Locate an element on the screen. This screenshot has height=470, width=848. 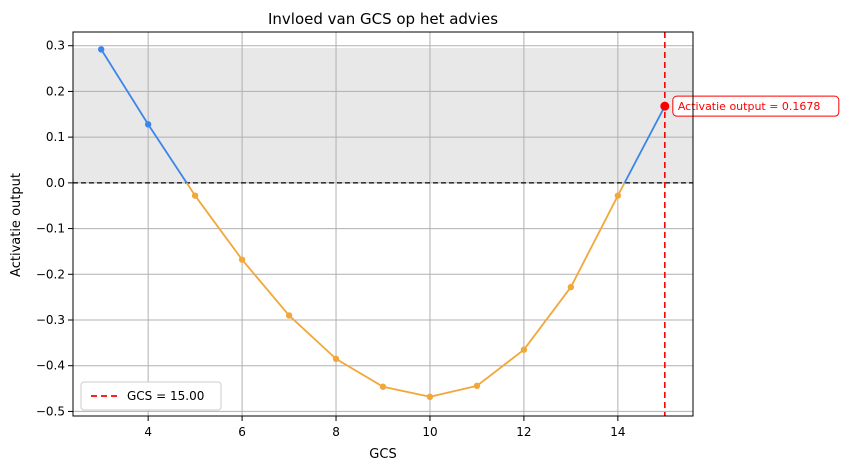
legend-box is located at coordinates (151, 396).